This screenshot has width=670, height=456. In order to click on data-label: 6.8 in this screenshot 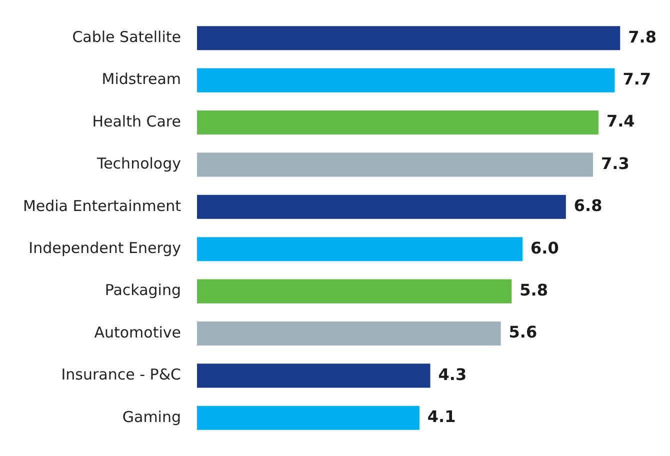, I will do `click(588, 206)`.